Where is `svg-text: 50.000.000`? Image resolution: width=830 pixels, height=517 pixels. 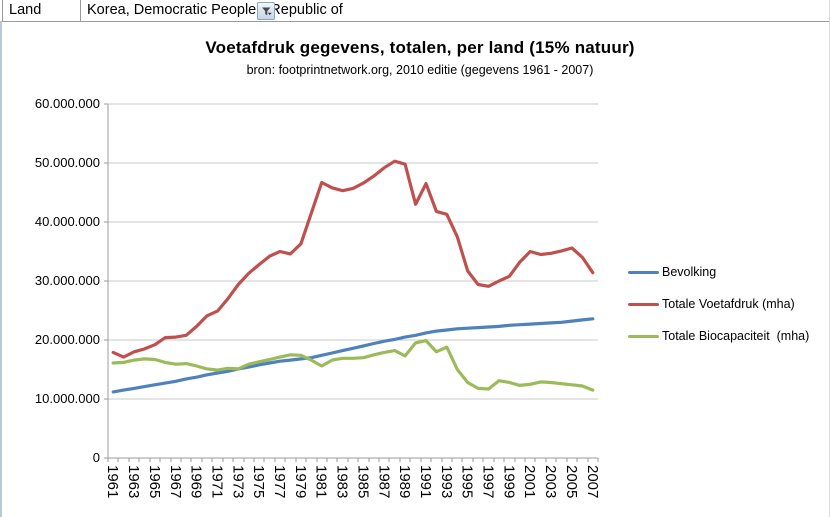
svg-text: 50.000.000 is located at coordinates (67, 162).